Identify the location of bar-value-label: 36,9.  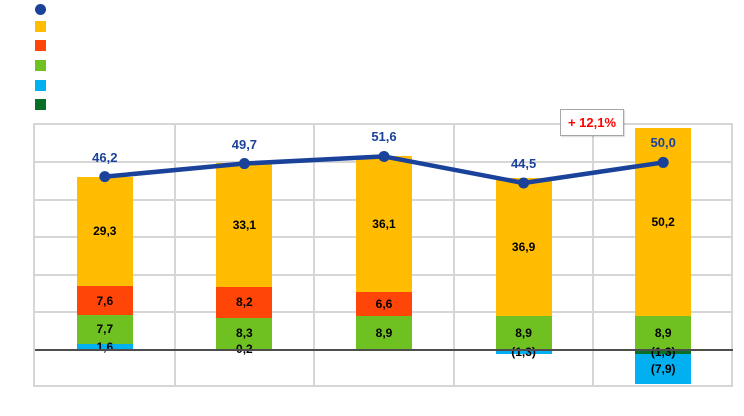
(523, 247).